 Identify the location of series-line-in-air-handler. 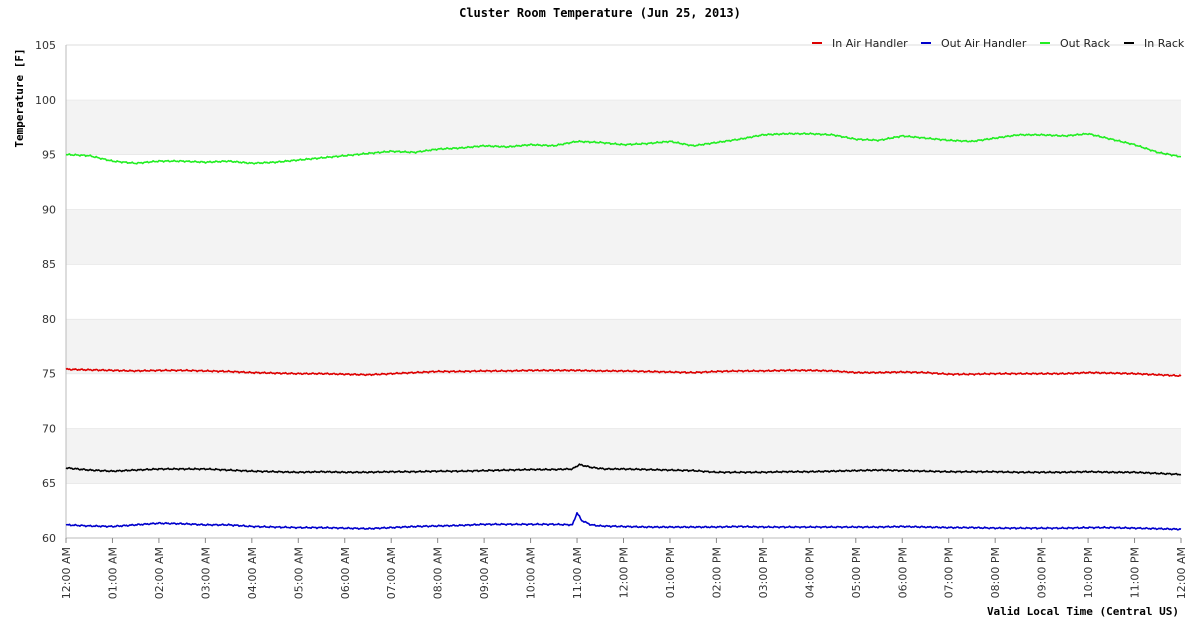
(623, 372).